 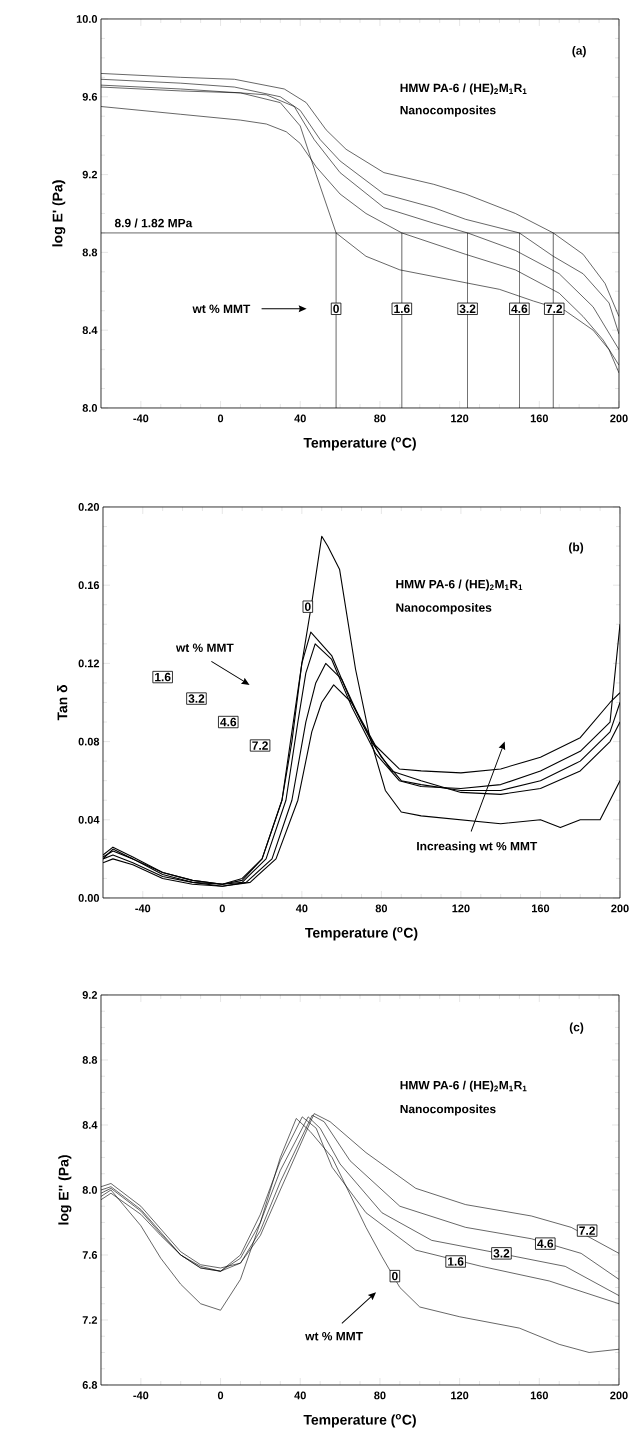 What do you see at coordinates (89, 585) in the screenshot?
I see `y-tick-label: 0.16` at bounding box center [89, 585].